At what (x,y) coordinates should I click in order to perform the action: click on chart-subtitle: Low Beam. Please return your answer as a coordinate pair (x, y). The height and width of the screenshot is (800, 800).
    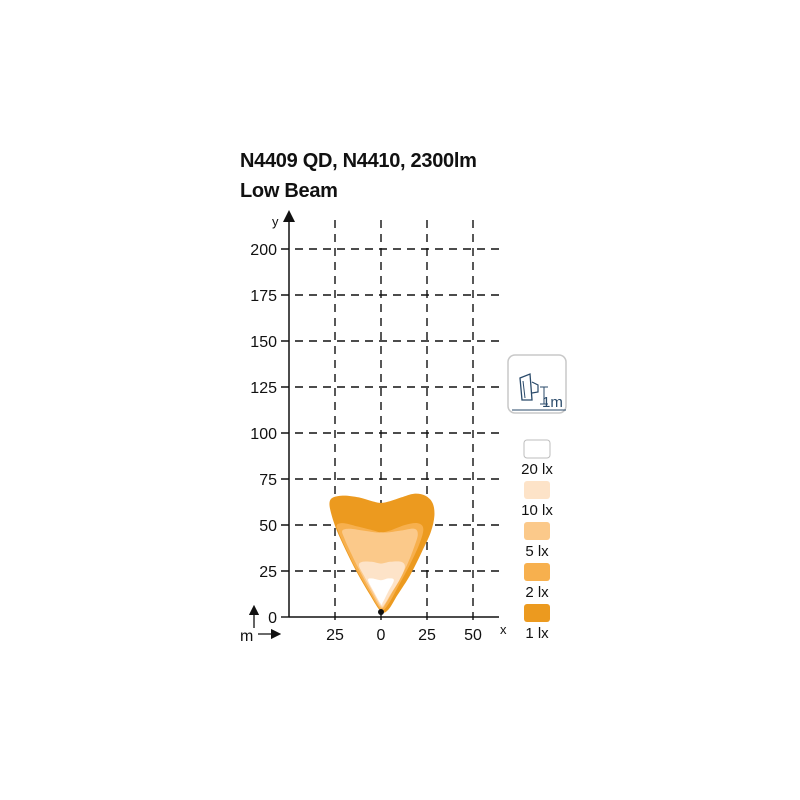
    Looking at the image, I should click on (289, 191).